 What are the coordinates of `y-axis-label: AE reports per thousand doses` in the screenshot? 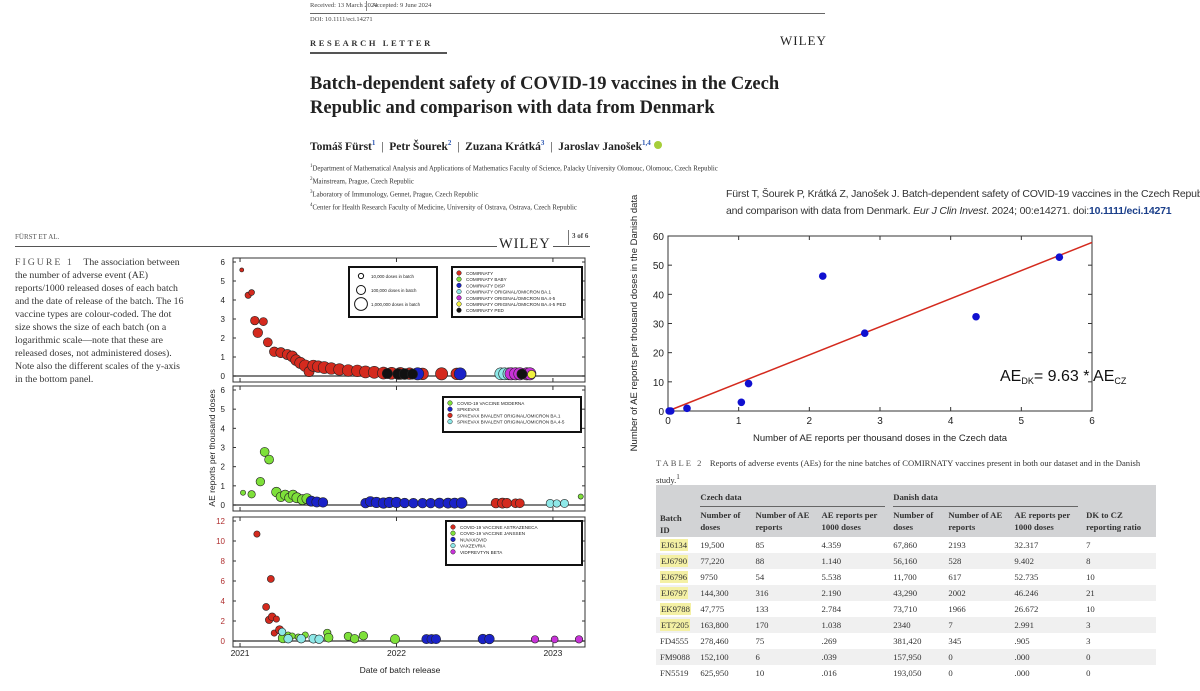 It's located at (212, 447).